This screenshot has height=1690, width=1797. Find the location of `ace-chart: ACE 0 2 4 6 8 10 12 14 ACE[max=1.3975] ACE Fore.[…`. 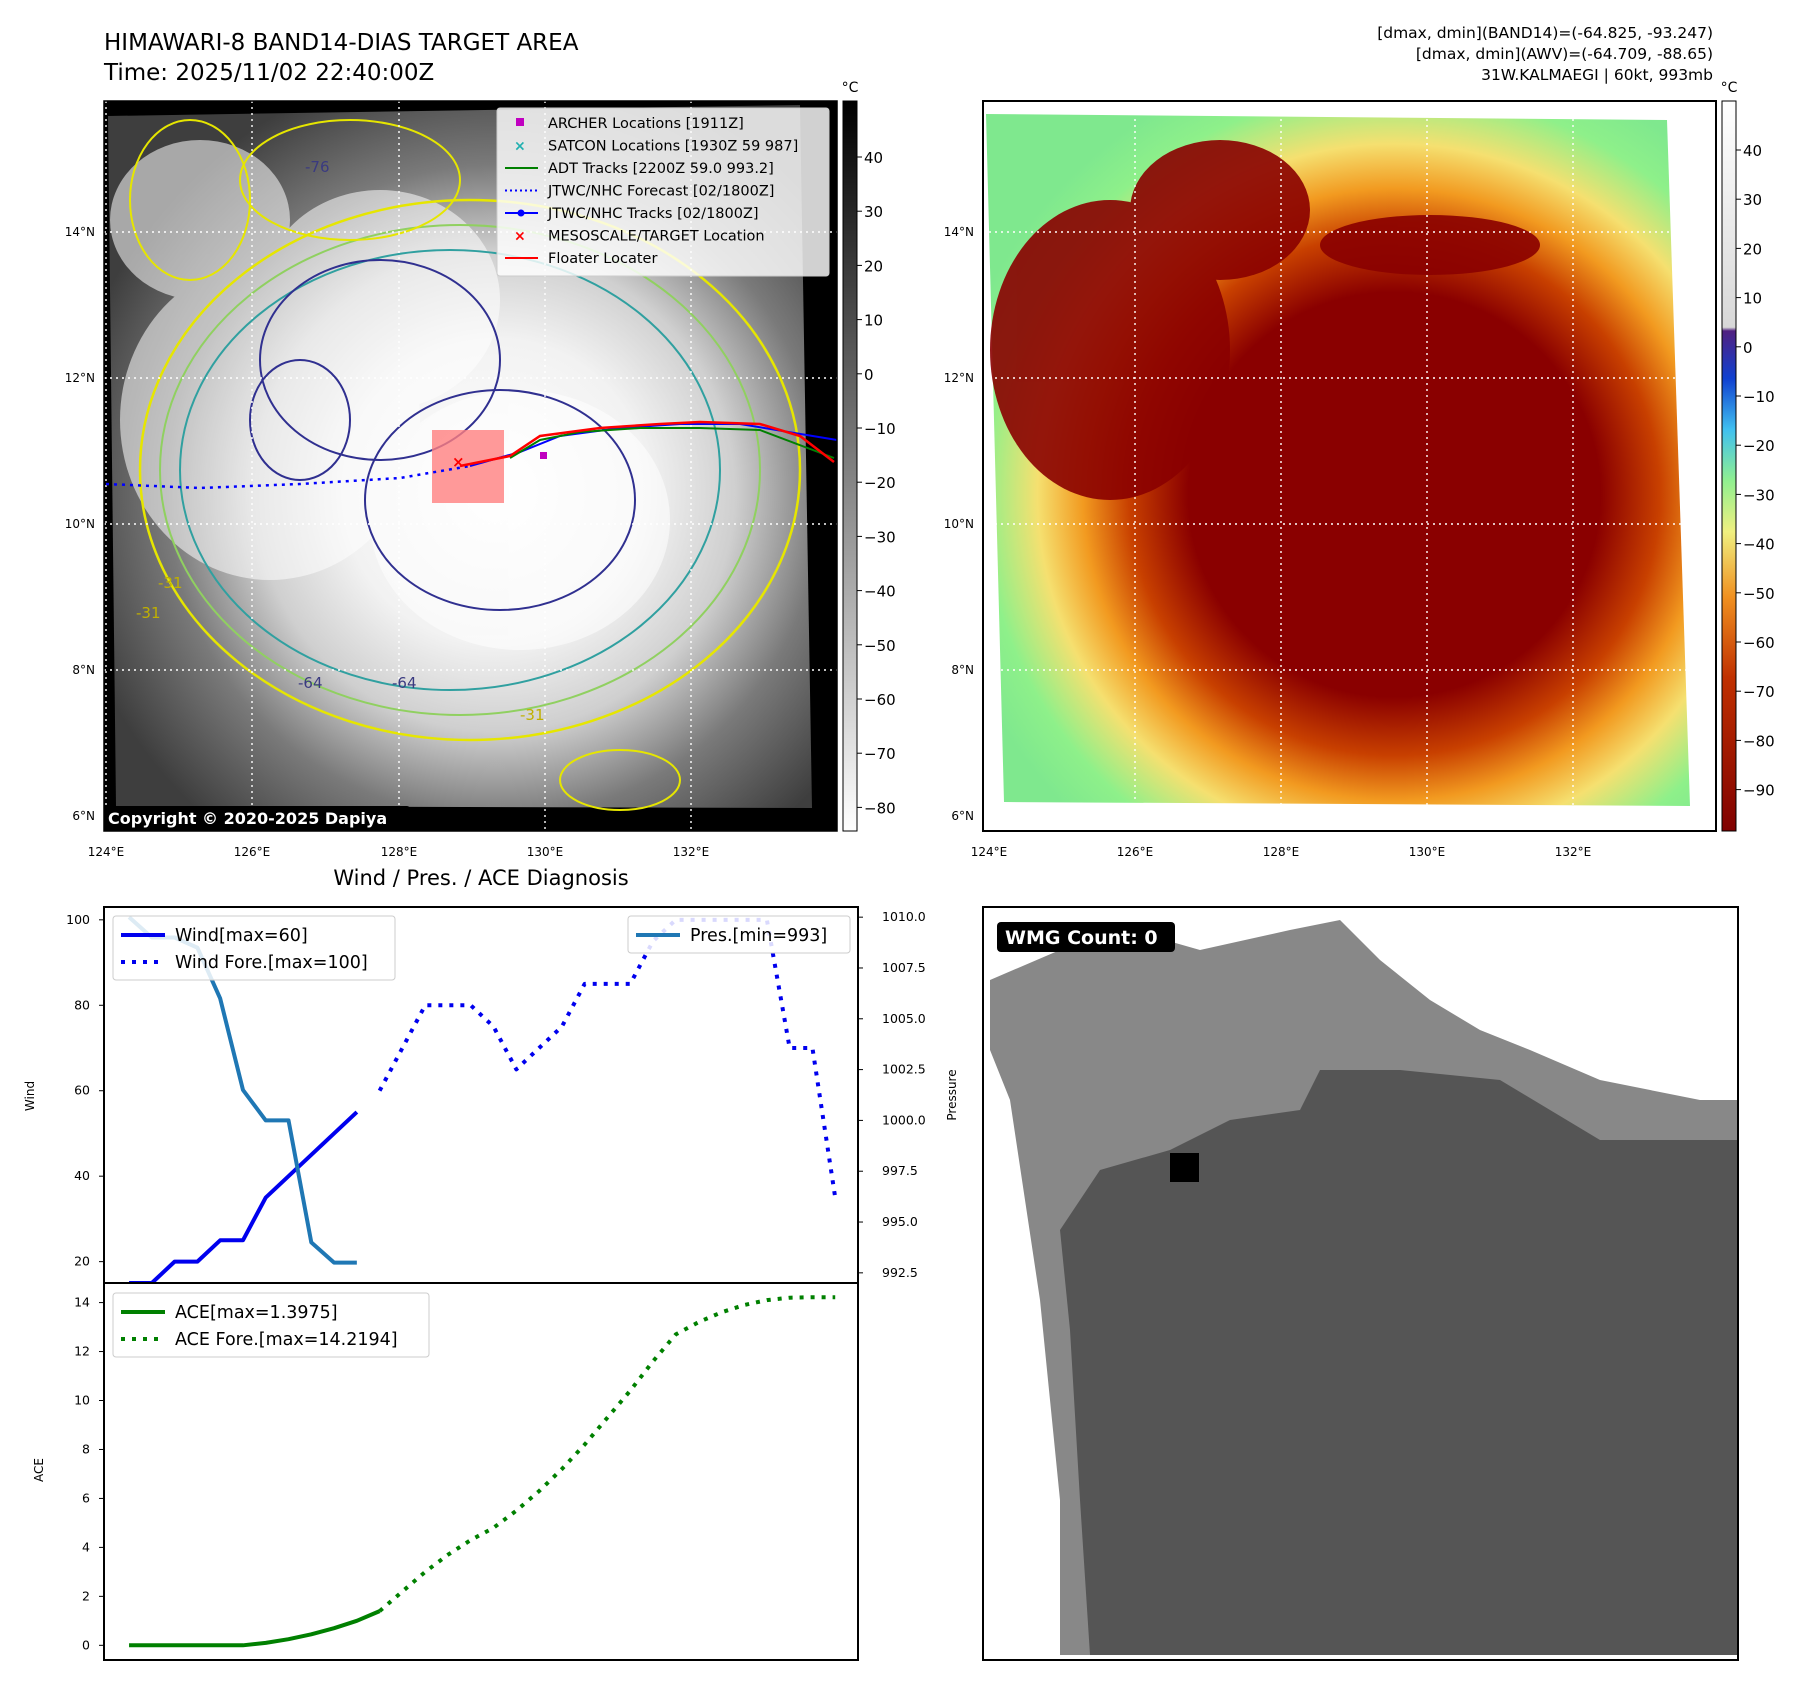

ace-chart: ACE 0 2 4 6 8 10 12 14 ACE[max=1.3975] ACE Fore.[… is located at coordinates (445, 1471).